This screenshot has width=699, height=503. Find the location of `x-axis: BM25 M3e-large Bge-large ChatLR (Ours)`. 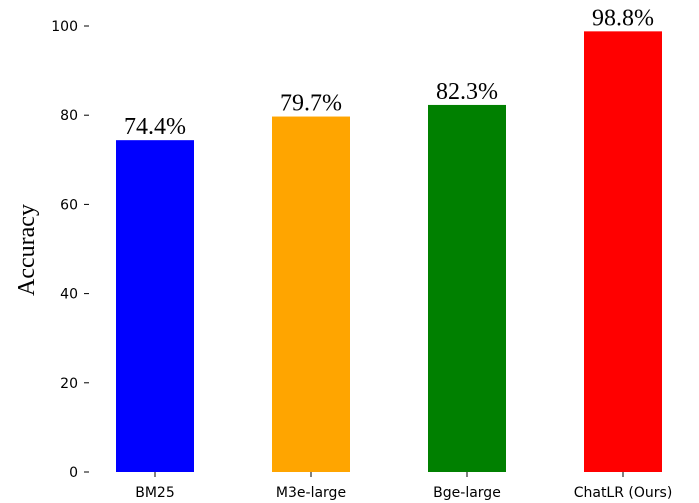

x-axis: BM25 M3e-large Bge-large ChatLR (Ours) is located at coordinates (403, 486).